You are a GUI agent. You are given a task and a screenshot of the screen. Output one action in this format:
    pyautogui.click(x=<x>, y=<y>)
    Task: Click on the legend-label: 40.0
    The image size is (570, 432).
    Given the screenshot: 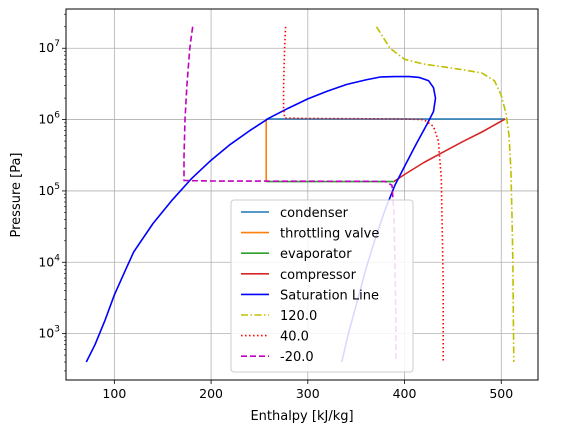 What is the action you would take?
    pyautogui.click(x=294, y=337)
    